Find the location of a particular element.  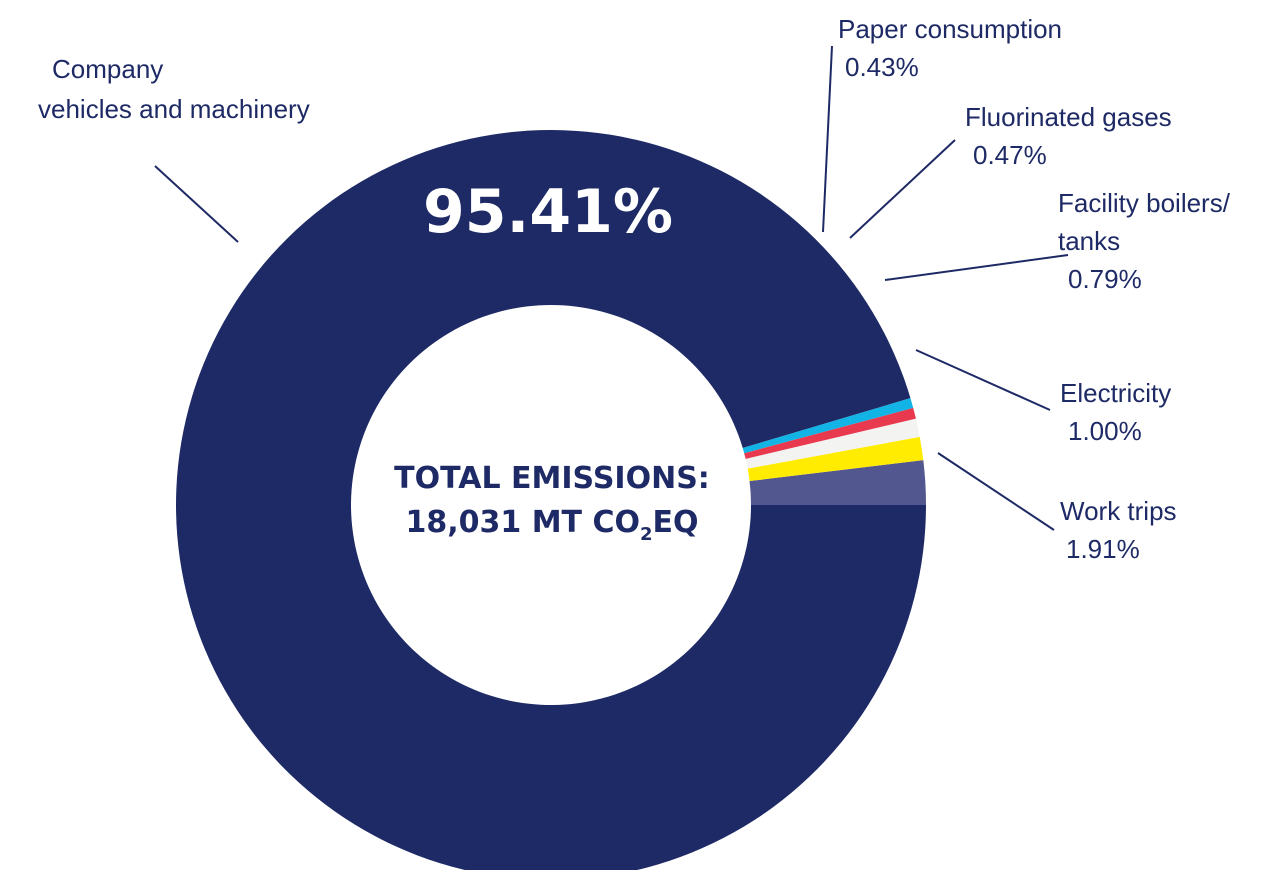

slice-fluorinated-gases is located at coordinates (830, 433).